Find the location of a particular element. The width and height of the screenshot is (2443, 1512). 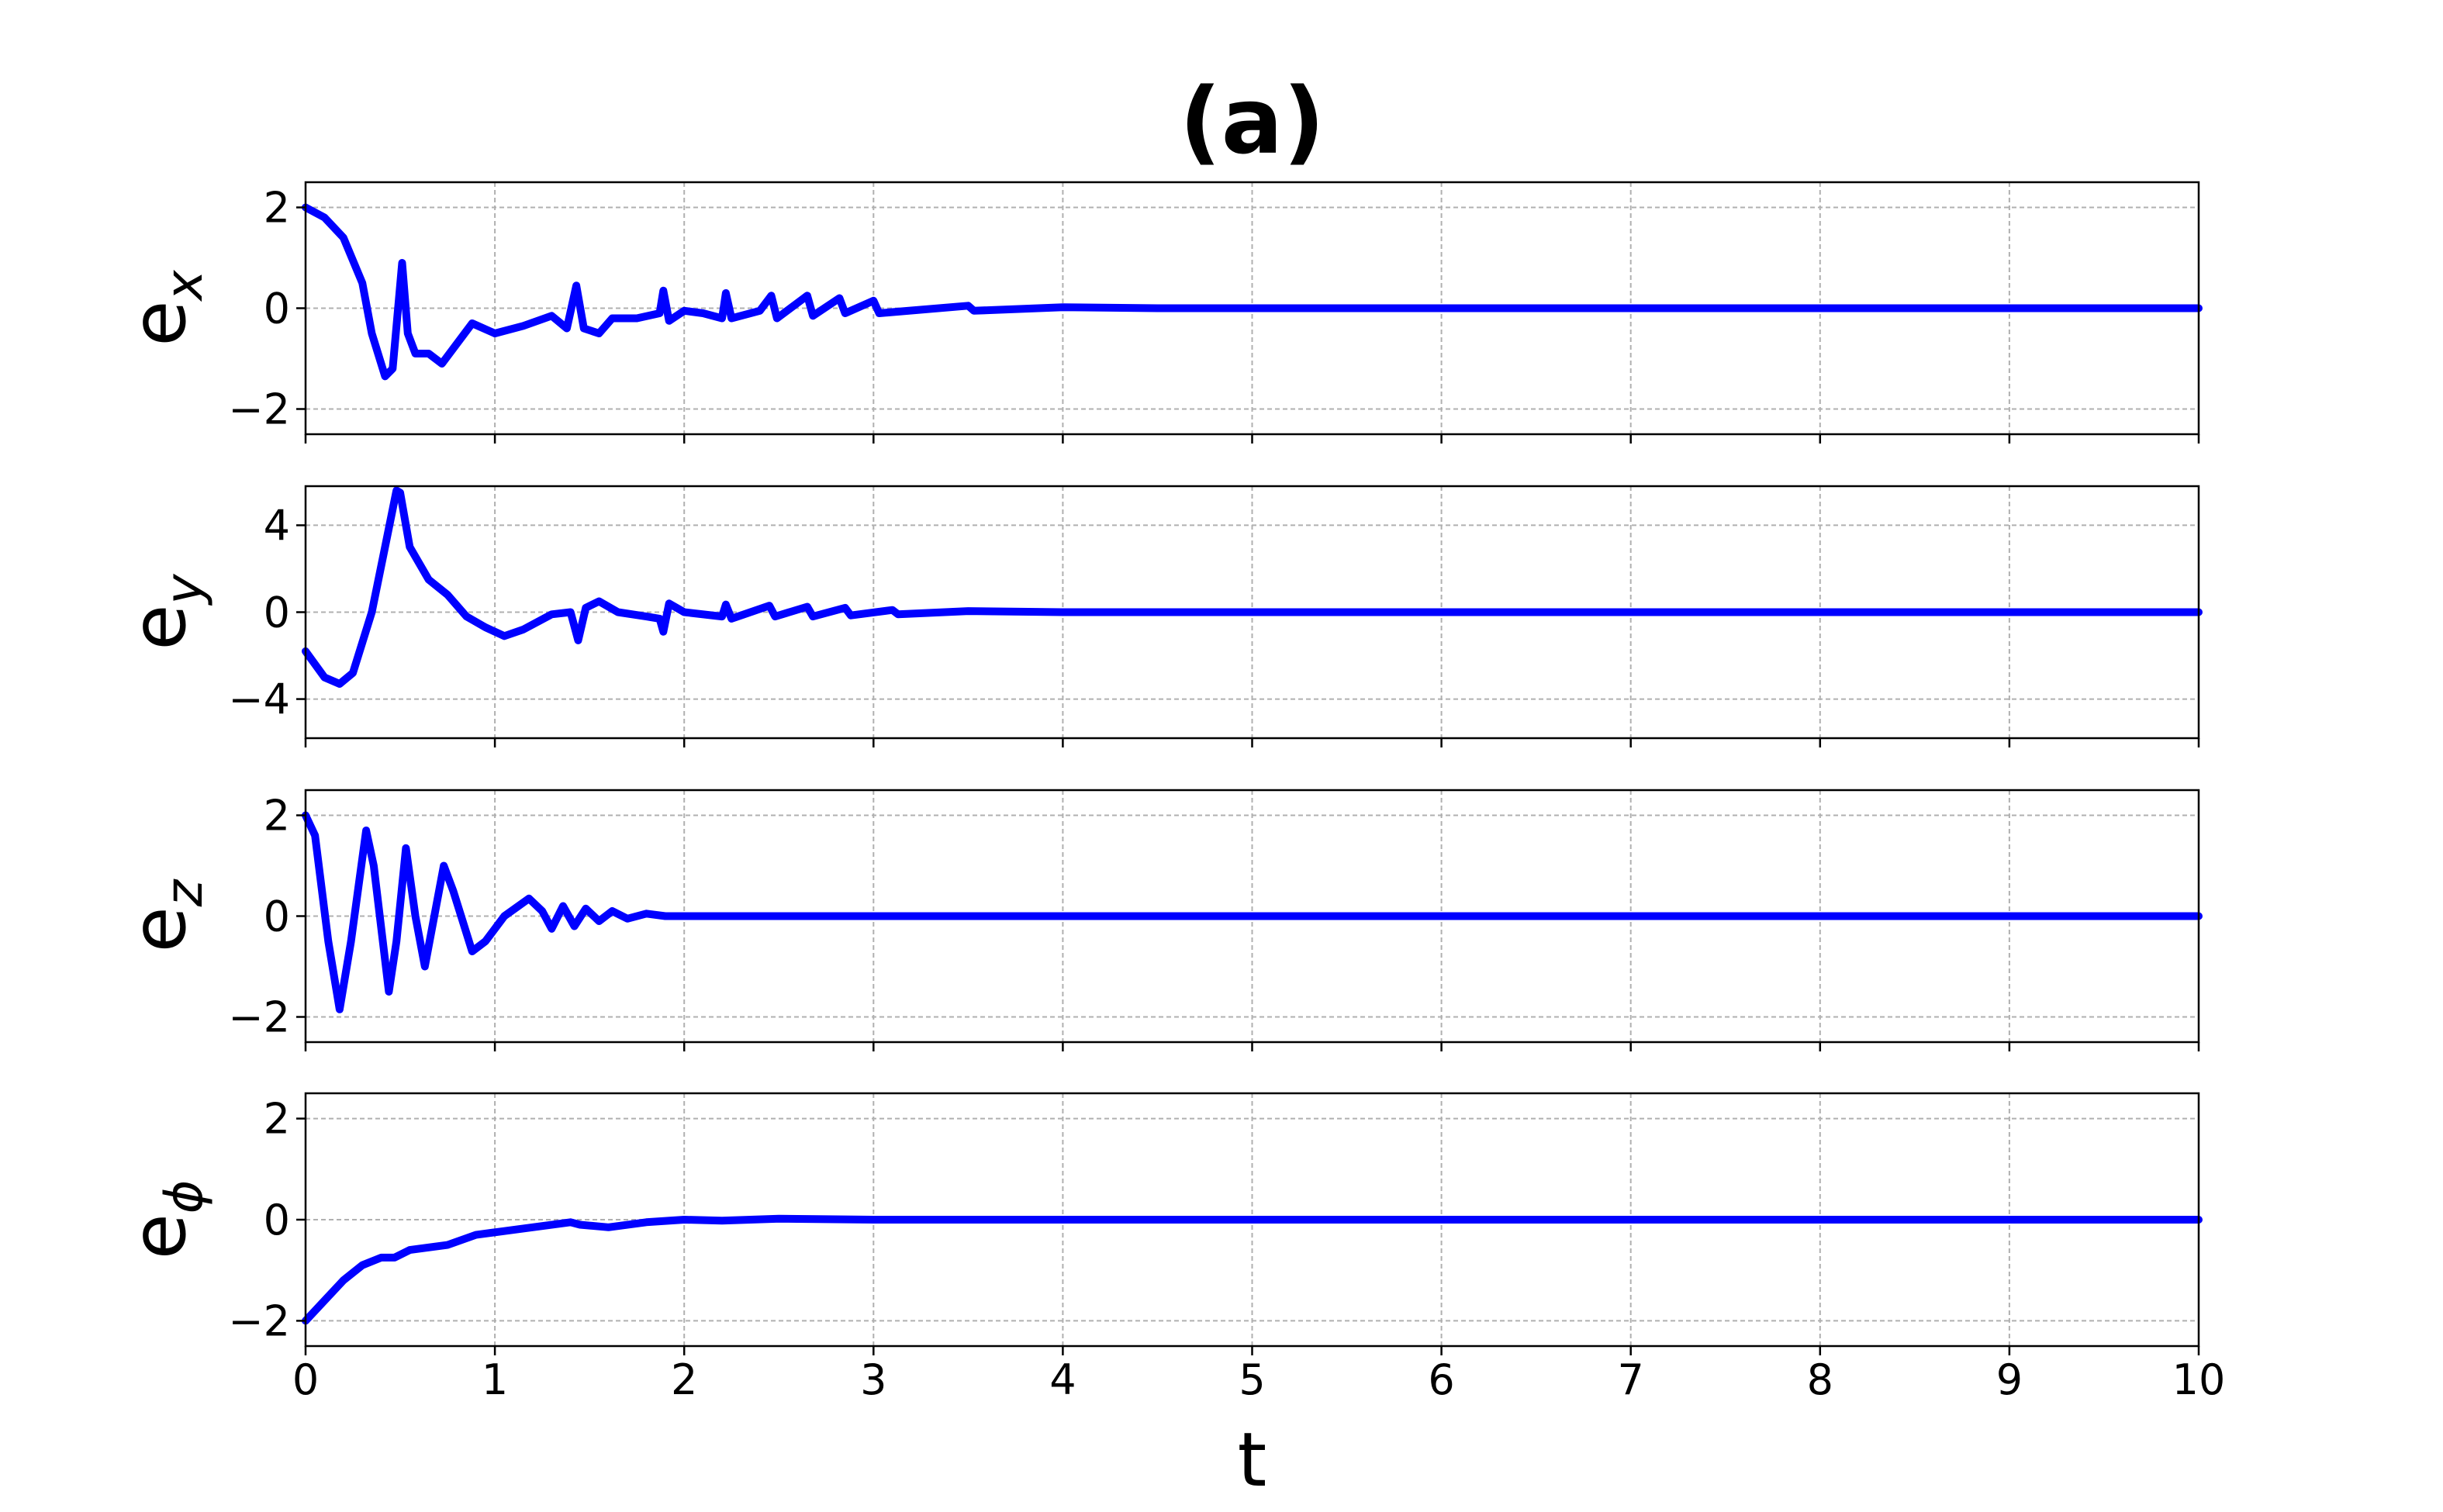

x-axis-label: t is located at coordinates (1252, 1460).